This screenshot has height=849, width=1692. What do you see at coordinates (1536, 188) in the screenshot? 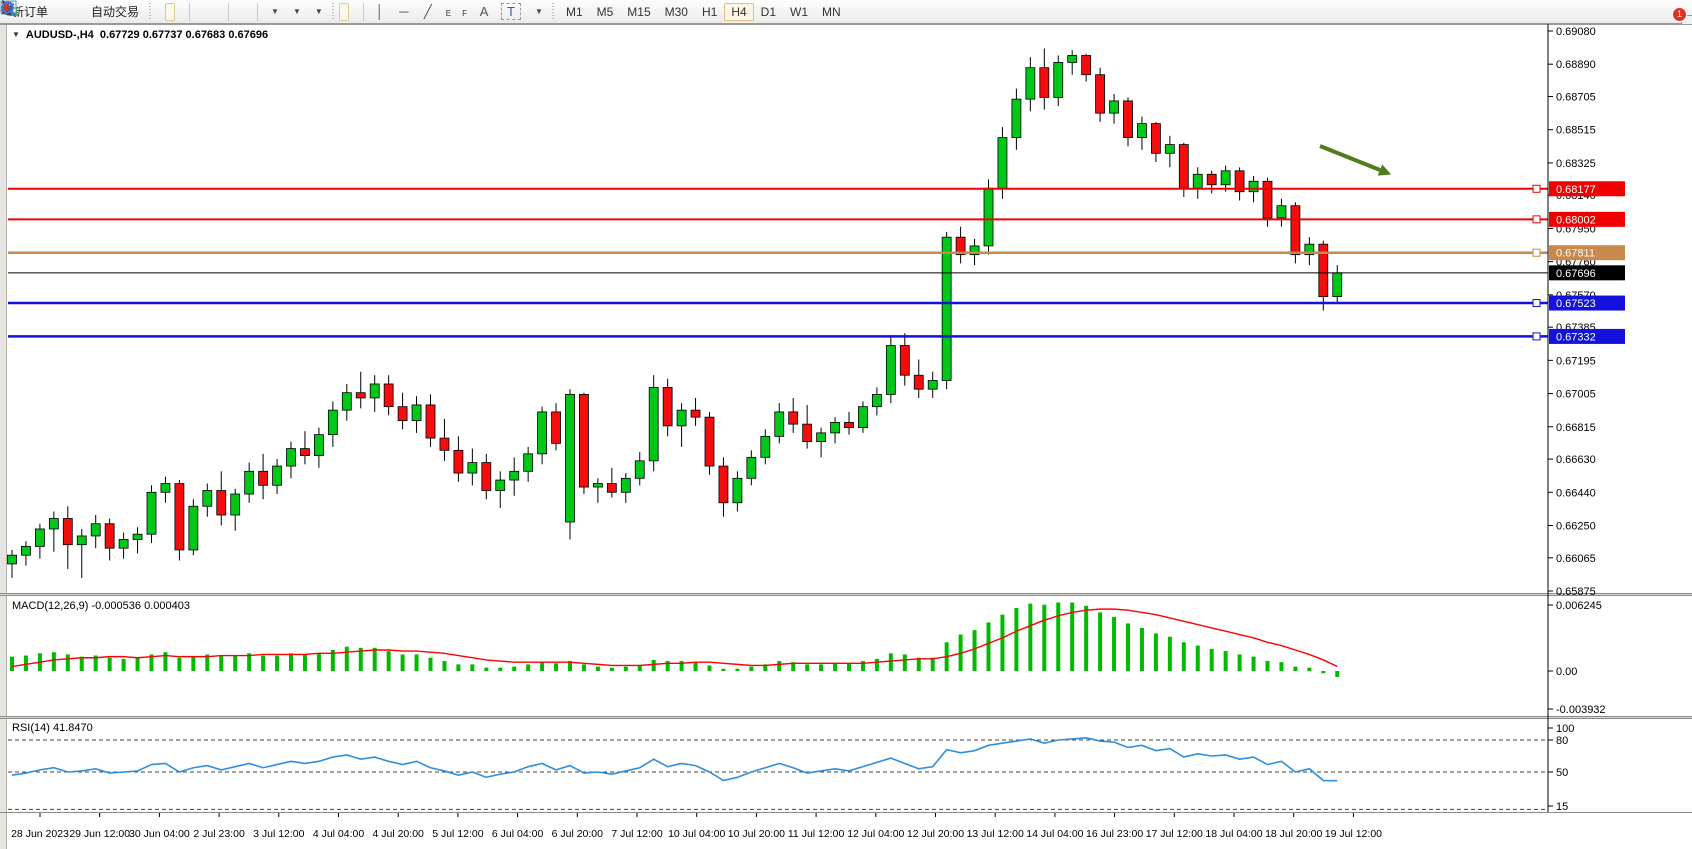
I see `hline-handle-0.68177` at bounding box center [1536, 188].